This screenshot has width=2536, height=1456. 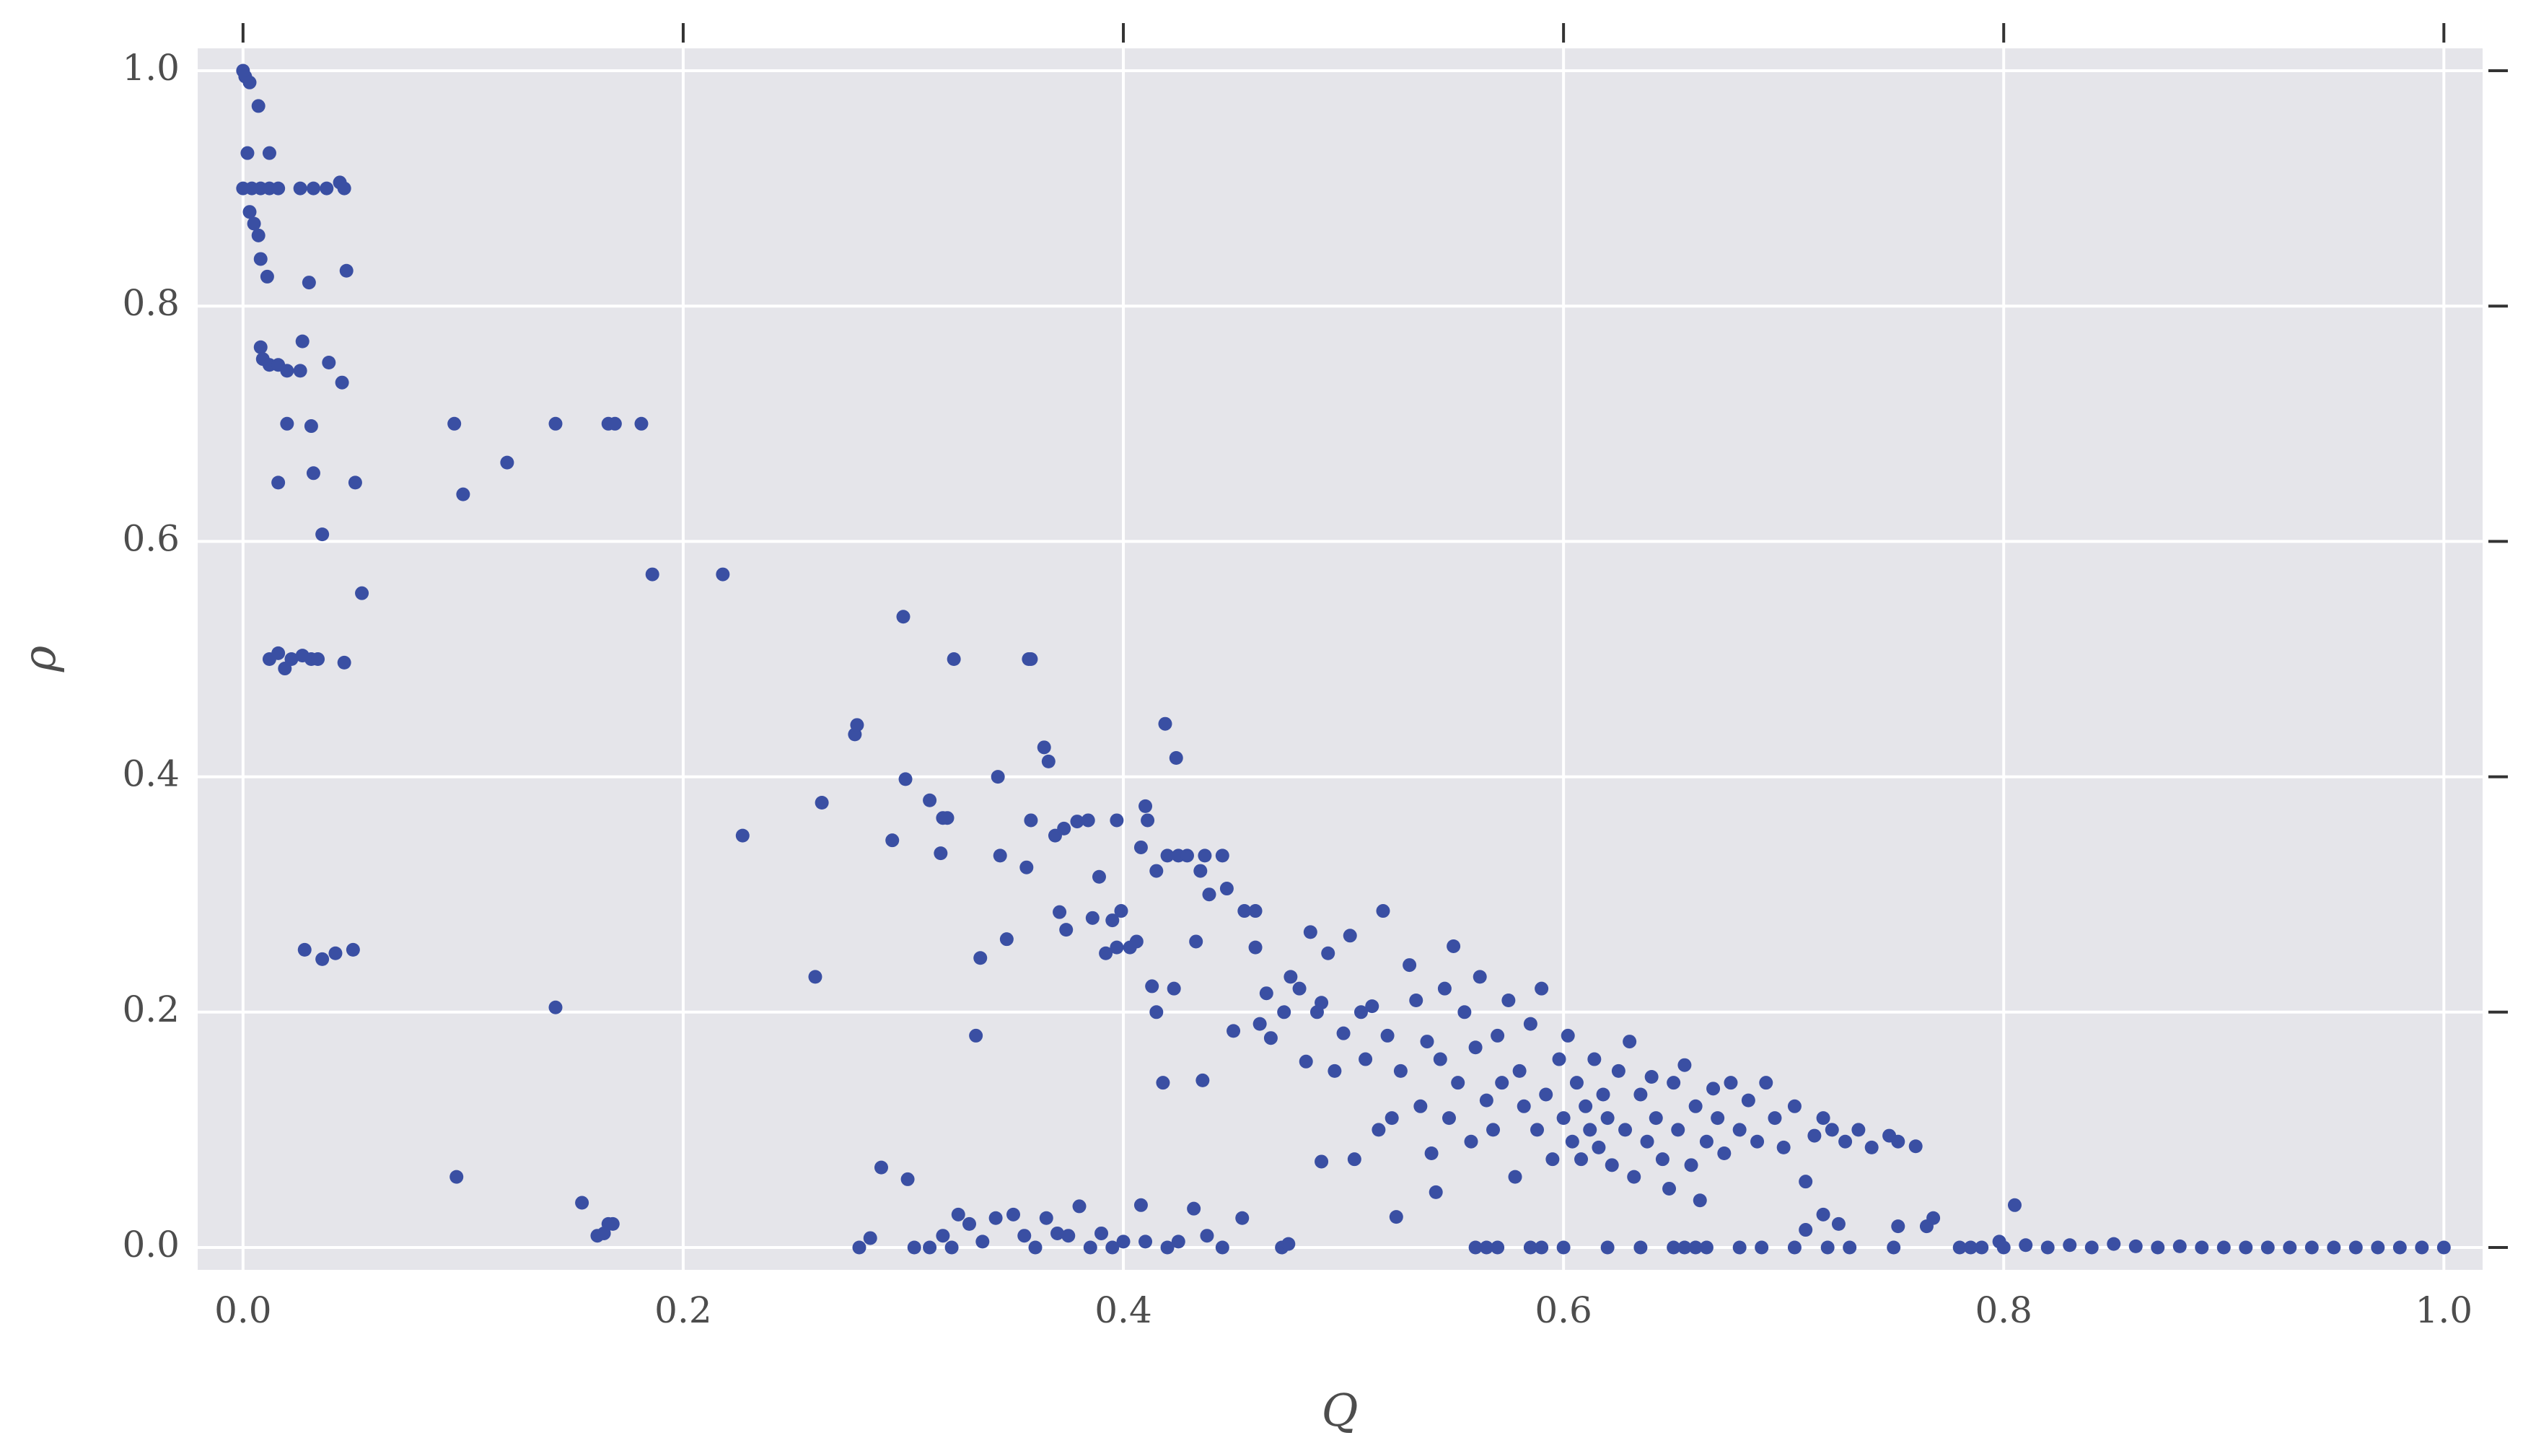 I want to click on x-tick-label: 0.2, so click(x=683, y=1310).